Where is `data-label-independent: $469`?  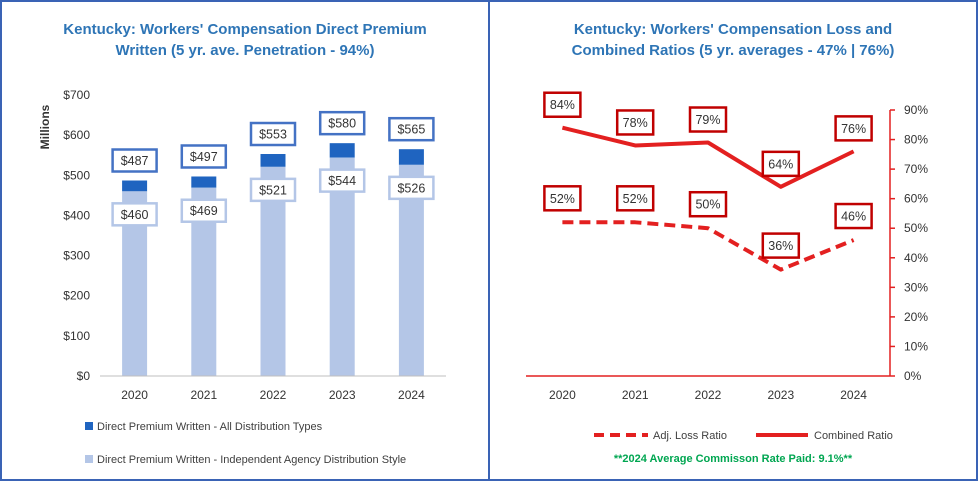 data-label-independent: $469 is located at coordinates (204, 211).